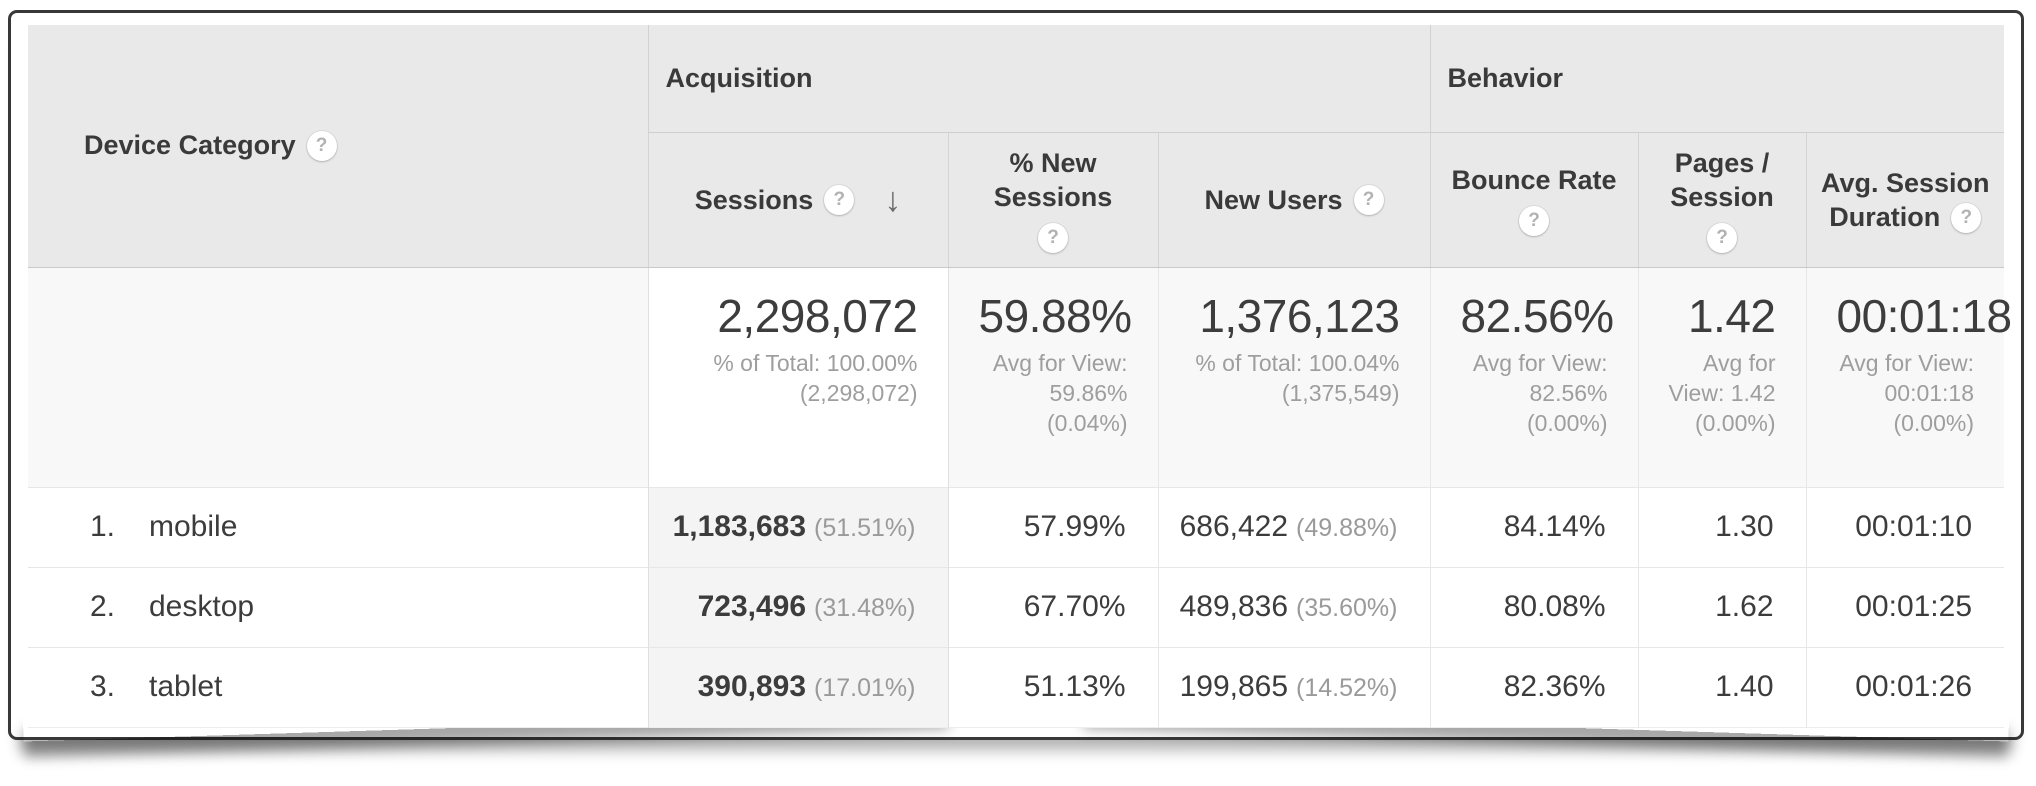 The height and width of the screenshot is (786, 2036). What do you see at coordinates (1731, 315) in the screenshot?
I see `summary-pages-per-session-value: 1.42` at bounding box center [1731, 315].